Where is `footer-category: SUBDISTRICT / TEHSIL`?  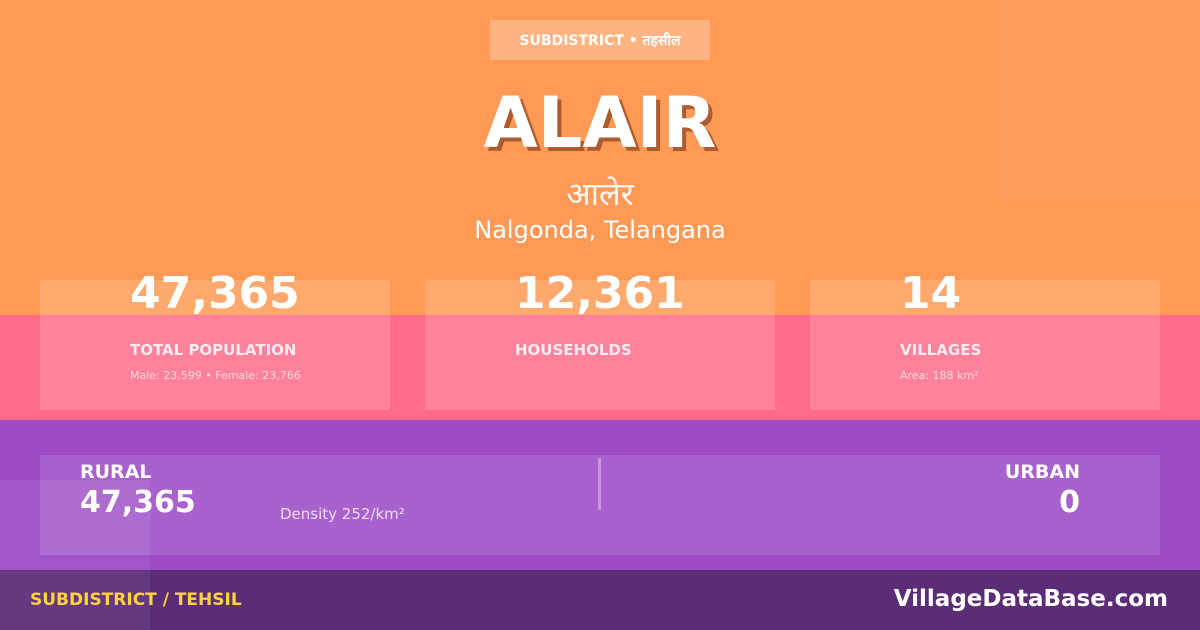 footer-category: SUBDISTRICT / TEHSIL is located at coordinates (136, 600).